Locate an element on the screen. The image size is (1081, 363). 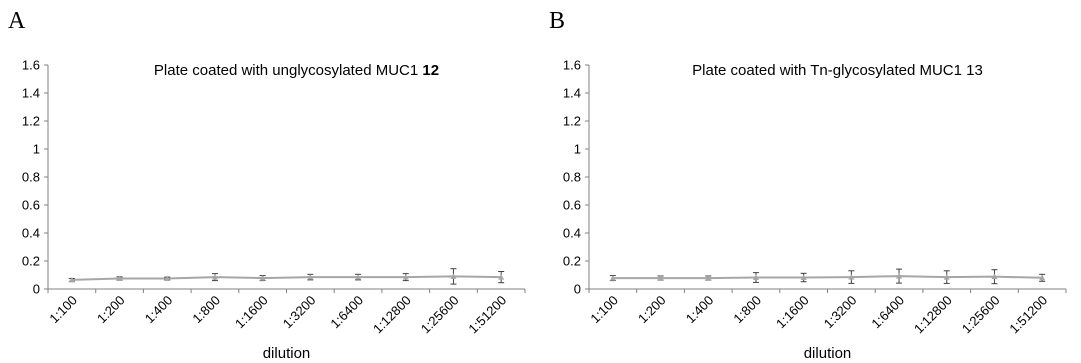
chart-title-bold: 12 is located at coordinates (430, 70).